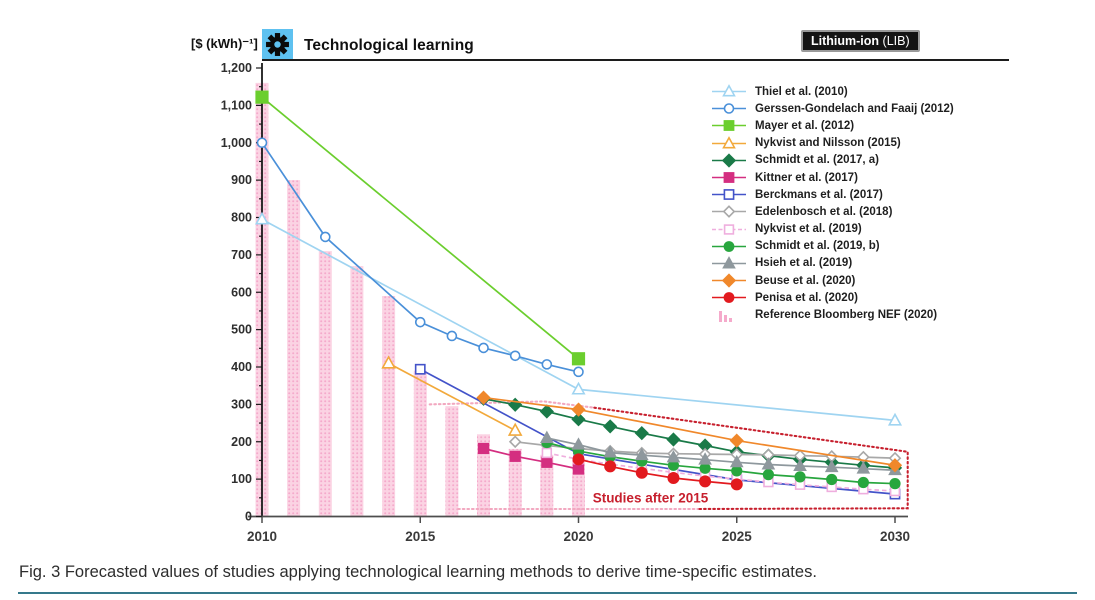 This screenshot has width=1095, height=600. I want to click on svg-text: 1,200, so click(236, 68).